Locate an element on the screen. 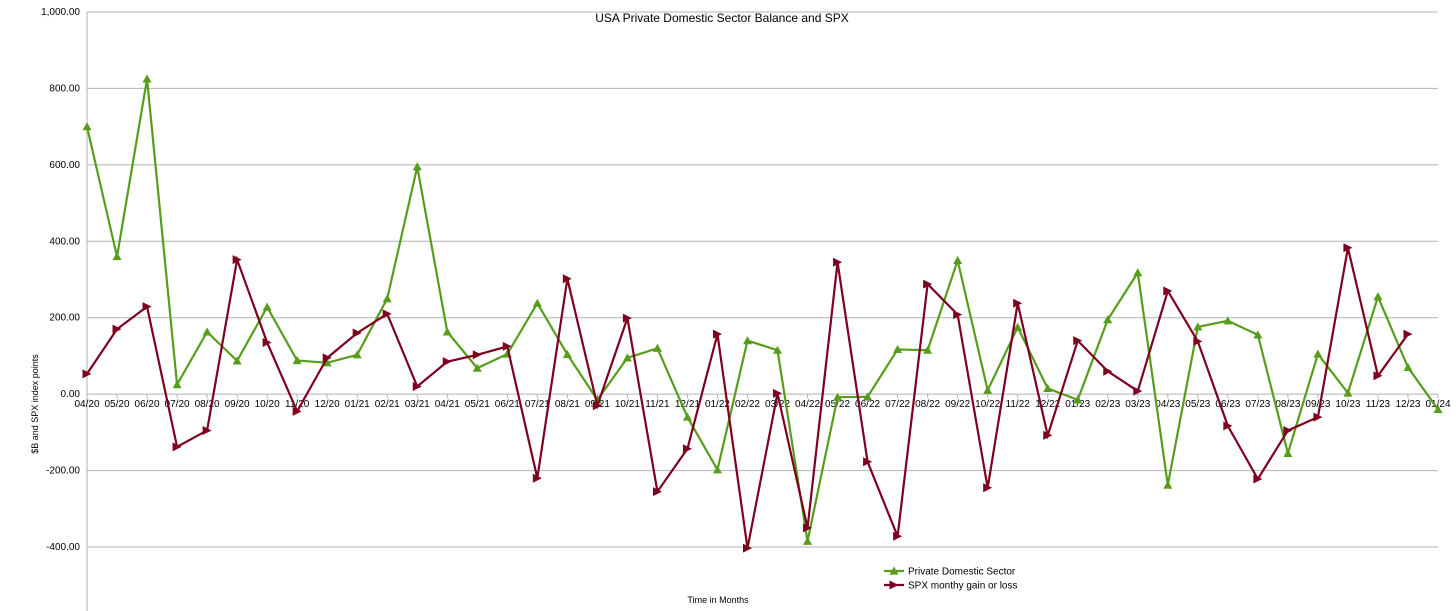  legend-label: SPX monthy gain or loss is located at coordinates (963, 586).